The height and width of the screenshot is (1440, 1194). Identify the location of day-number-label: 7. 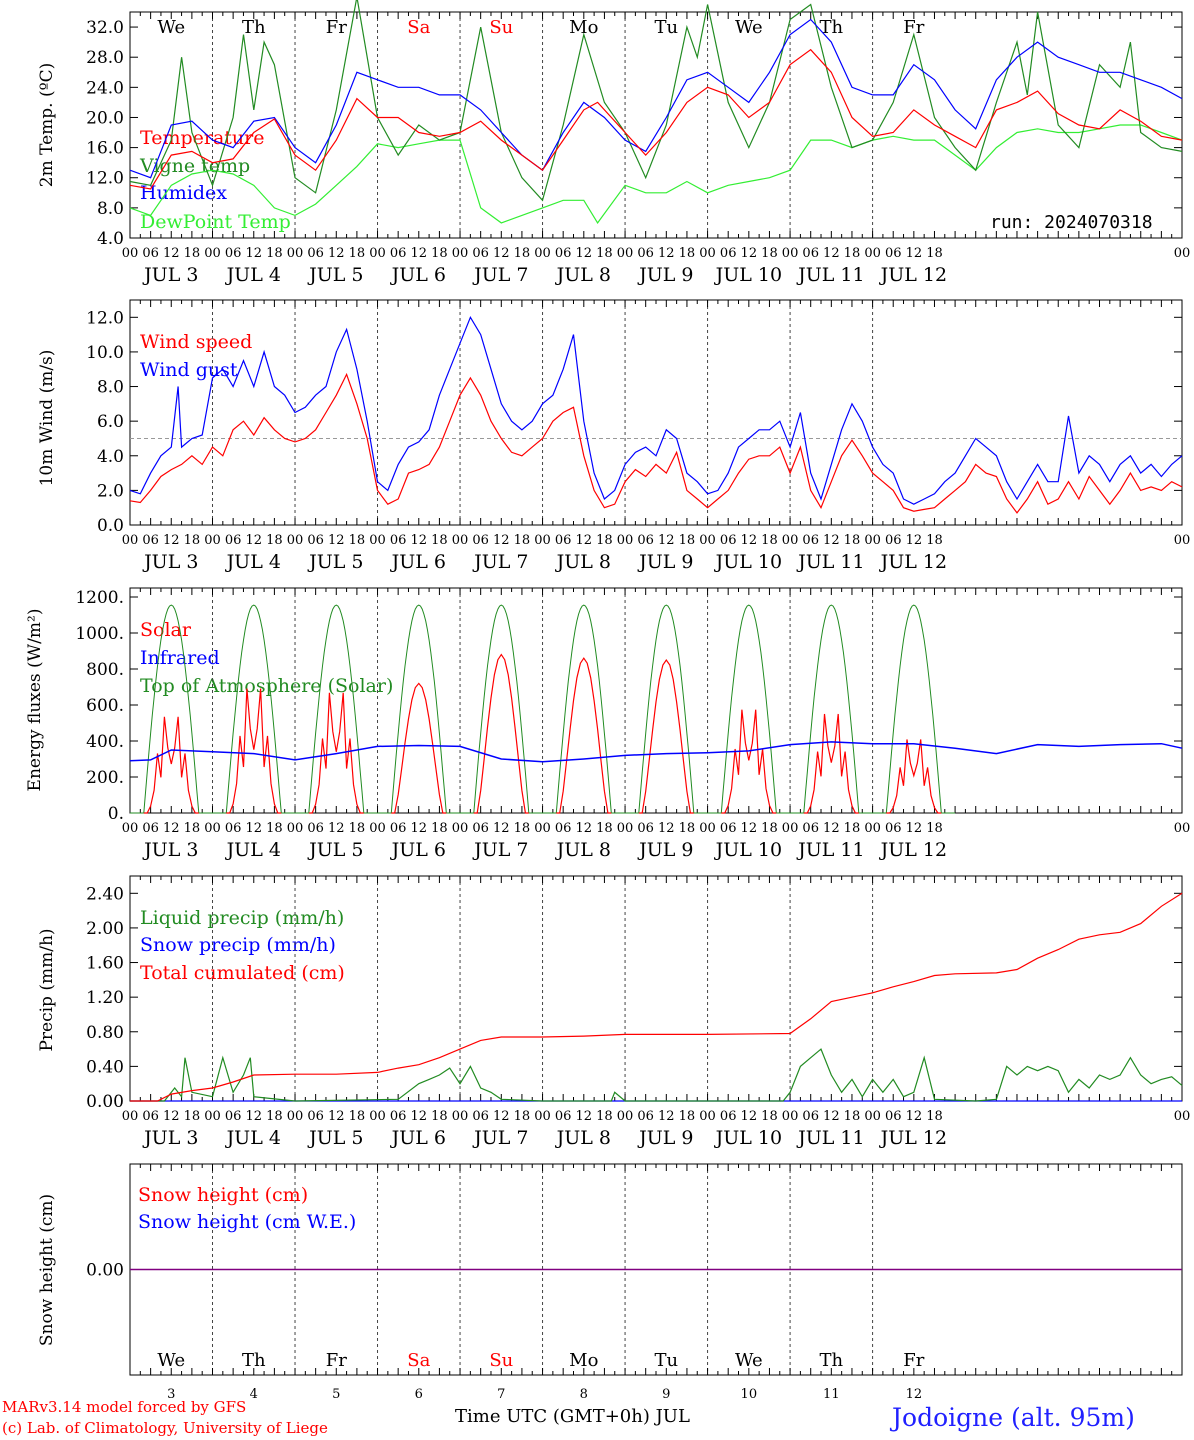
(501, 1394).